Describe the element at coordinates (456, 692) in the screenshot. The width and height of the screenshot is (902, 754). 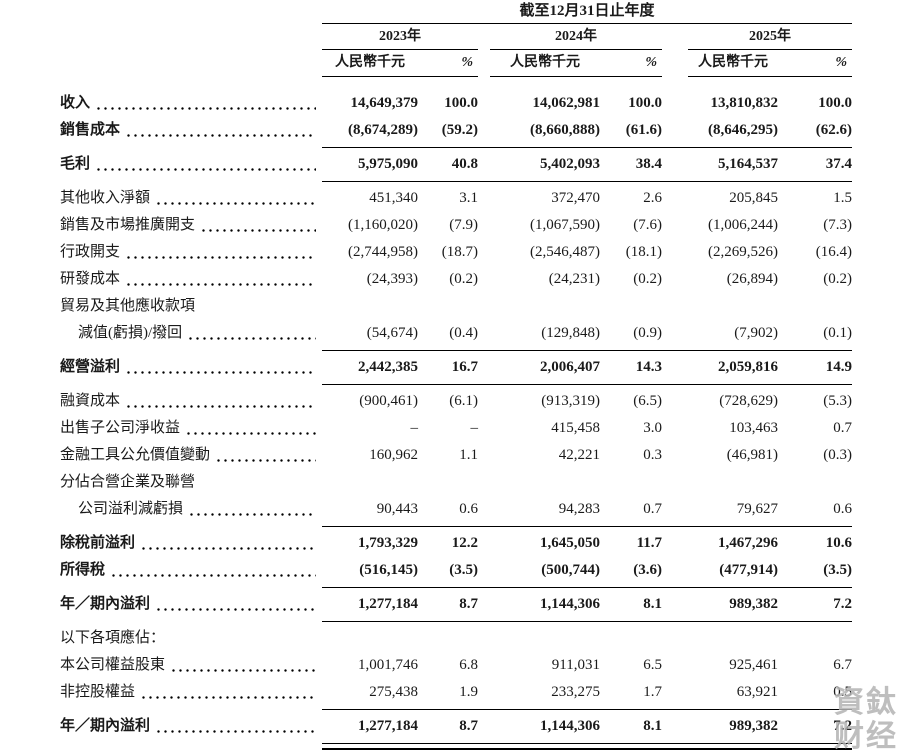
I see `table-row: 非控股權益 275,438 1.9 233,275 1.7 63,921 0.5` at that location.